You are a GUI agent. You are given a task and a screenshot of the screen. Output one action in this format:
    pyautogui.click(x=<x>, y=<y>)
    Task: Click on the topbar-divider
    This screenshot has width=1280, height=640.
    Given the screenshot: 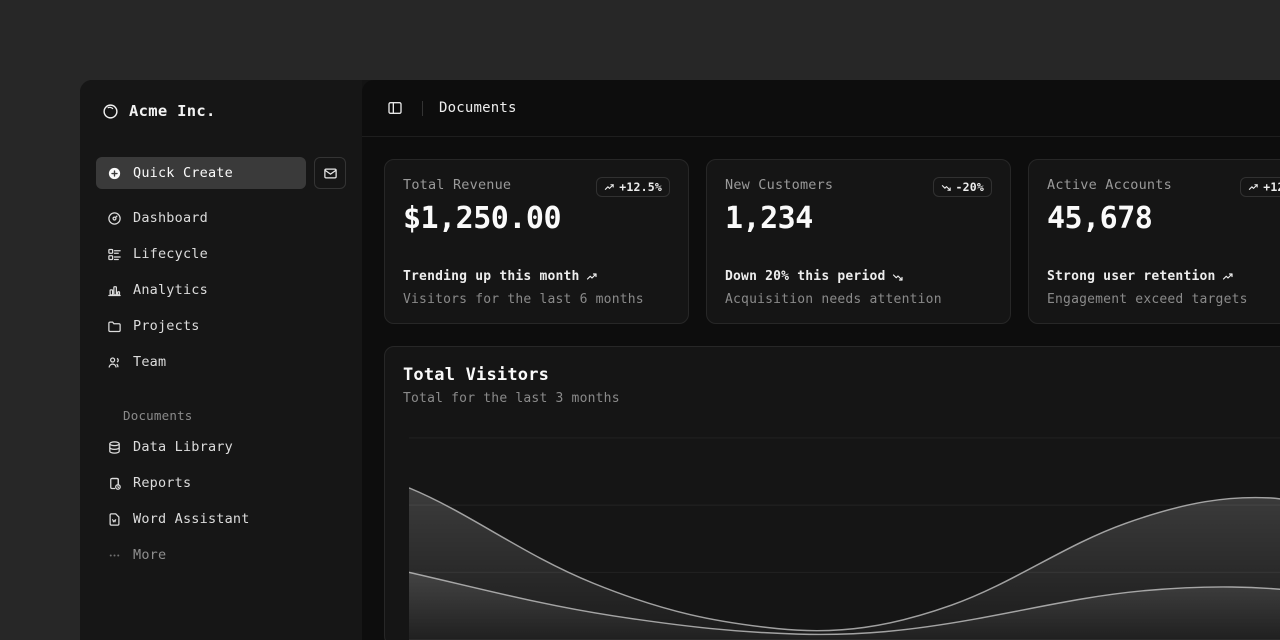 What is the action you would take?
    pyautogui.click(x=422, y=108)
    